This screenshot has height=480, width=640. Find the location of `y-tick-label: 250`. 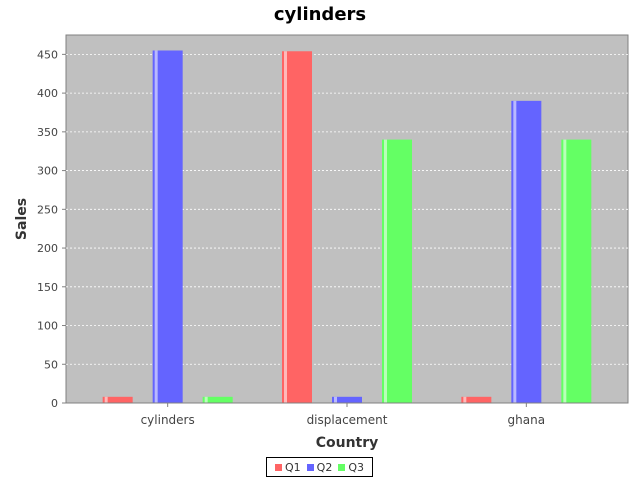

y-tick-label: 250 is located at coordinates (47, 209).